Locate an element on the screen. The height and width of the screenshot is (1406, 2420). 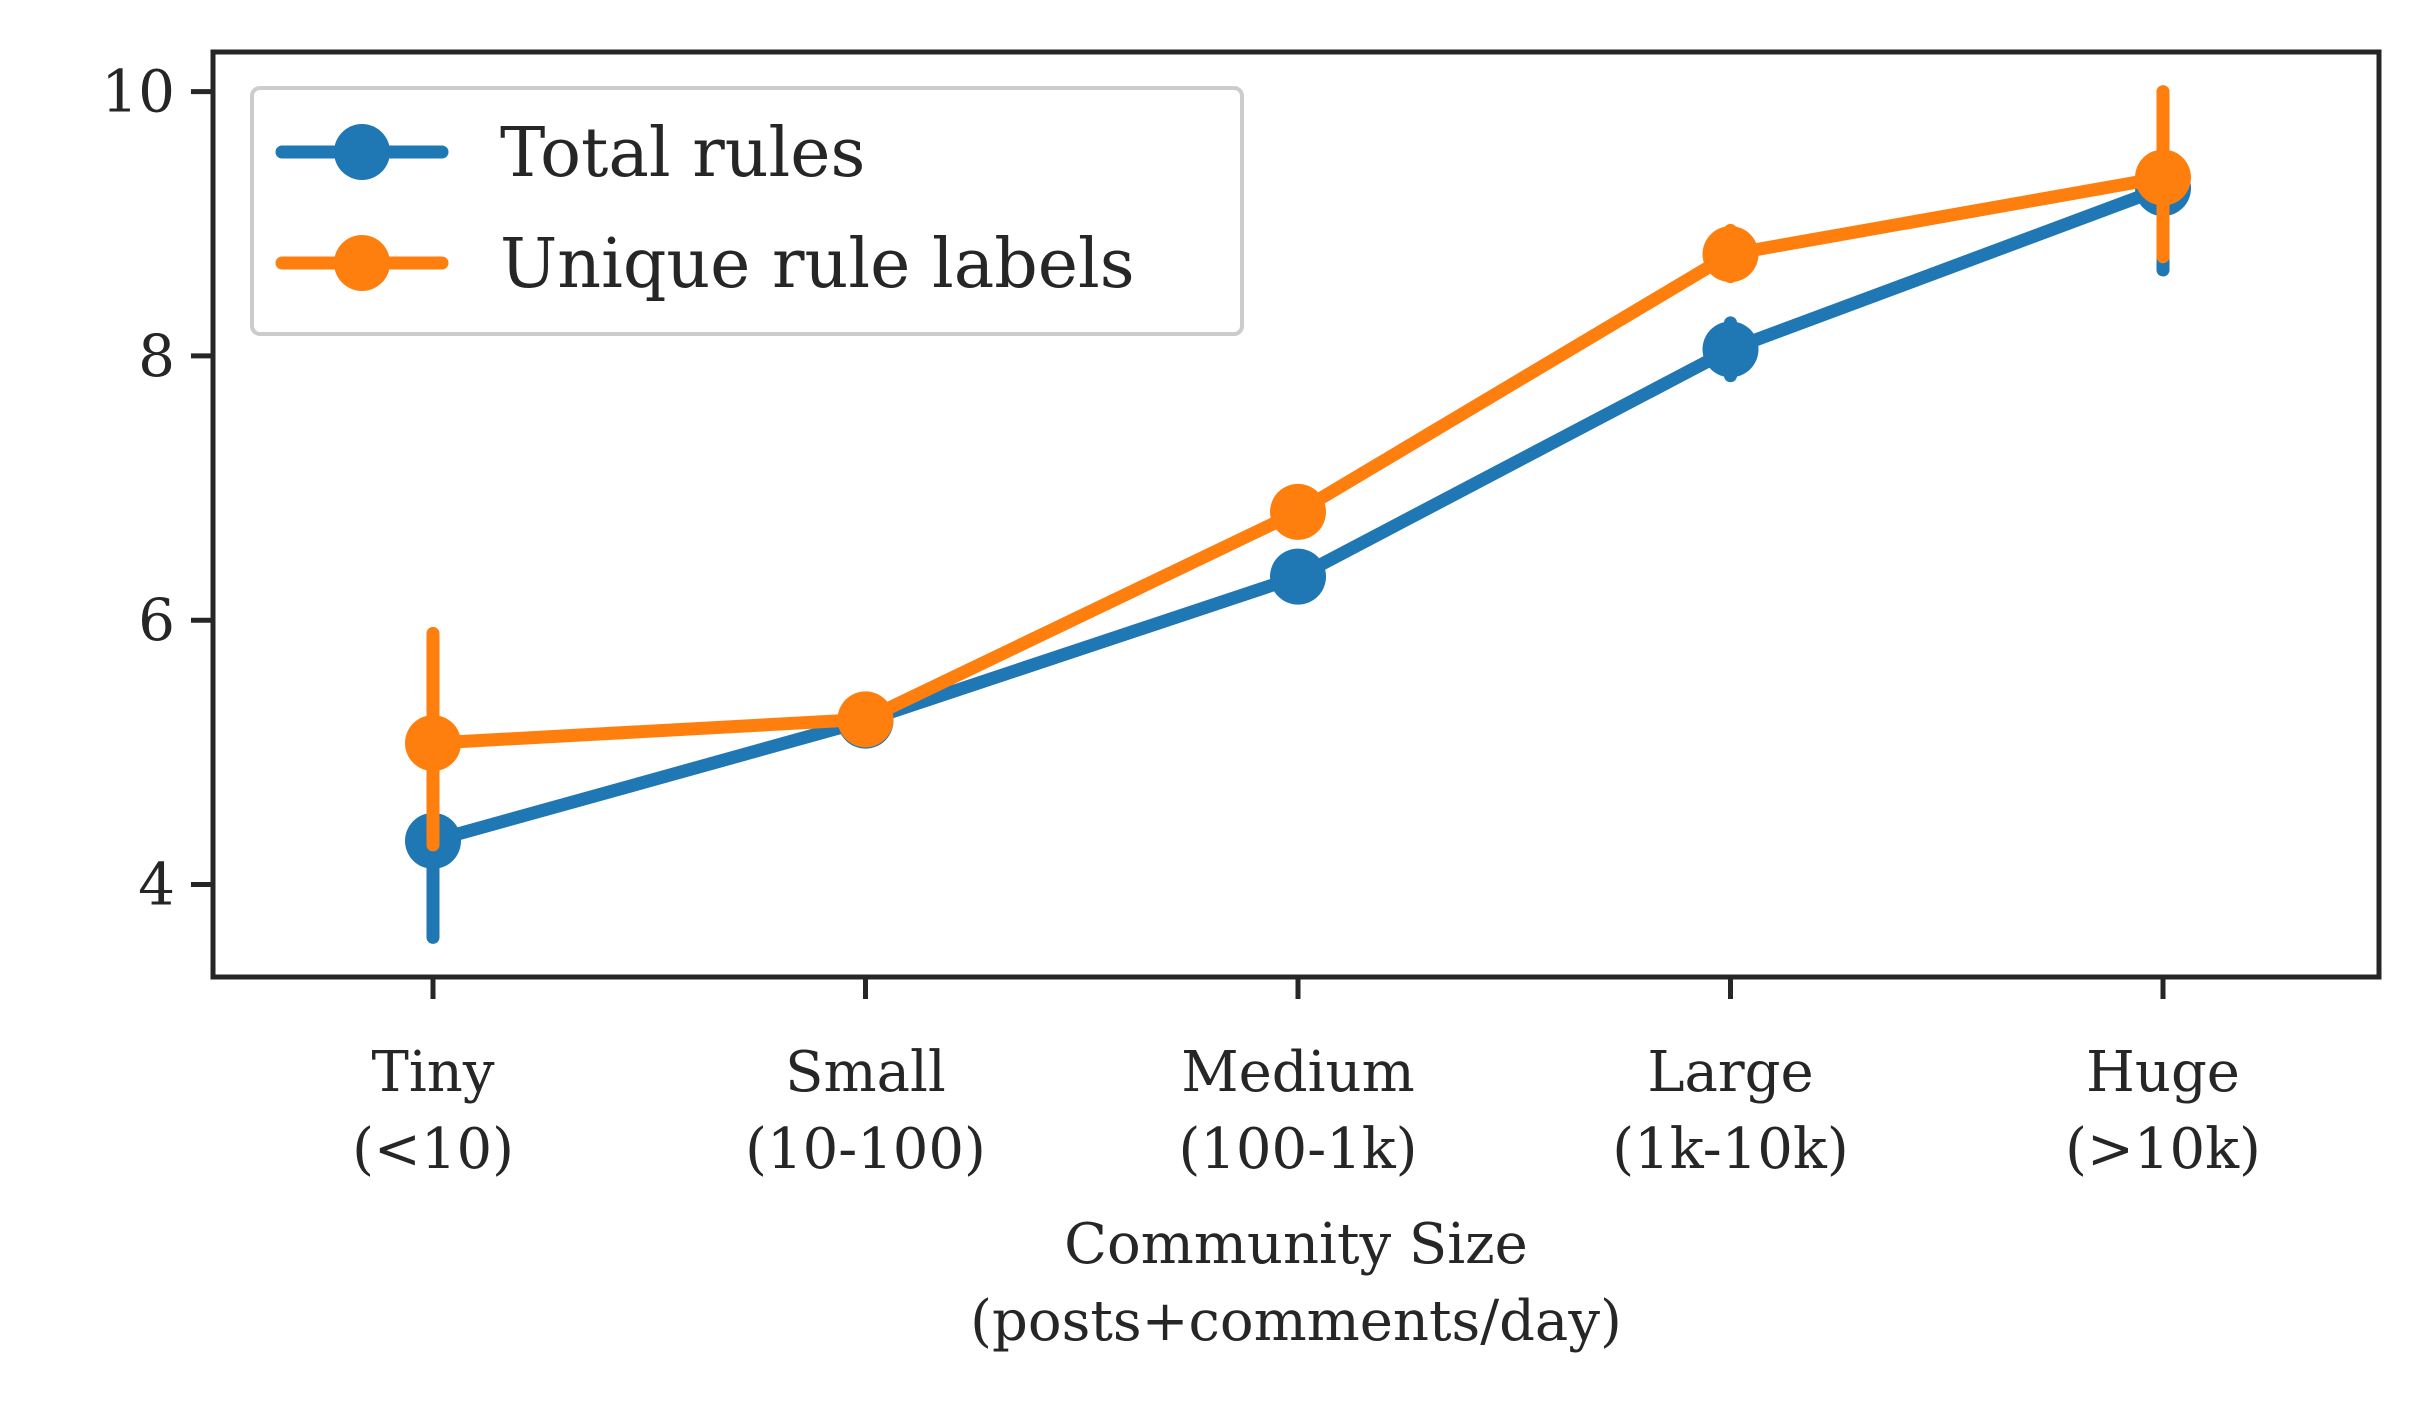
x-tick-label-4: Huge is located at coordinates (2163, 1072).